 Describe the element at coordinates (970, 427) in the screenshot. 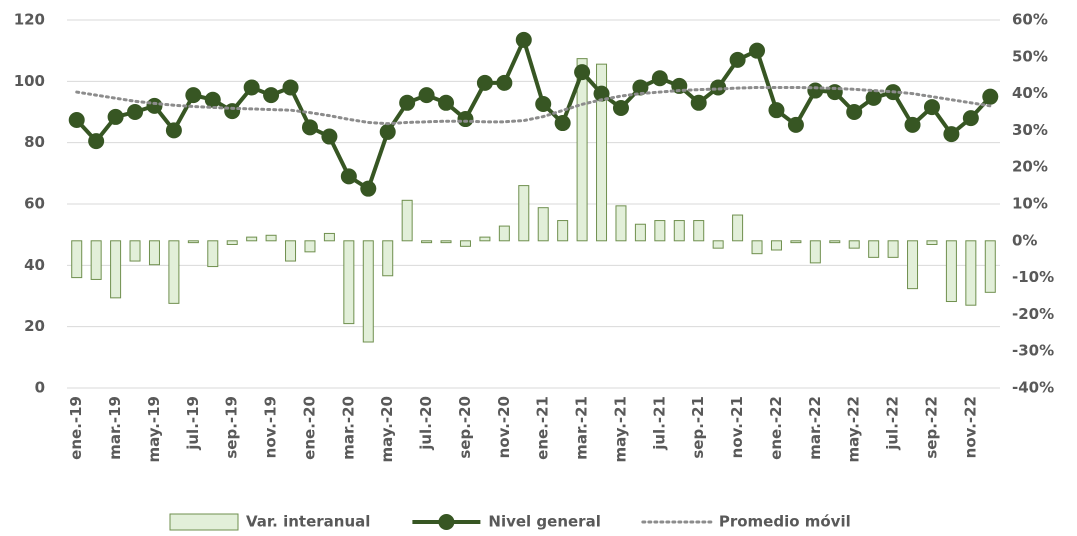

I see `x-tick-label: nov.-22` at that location.